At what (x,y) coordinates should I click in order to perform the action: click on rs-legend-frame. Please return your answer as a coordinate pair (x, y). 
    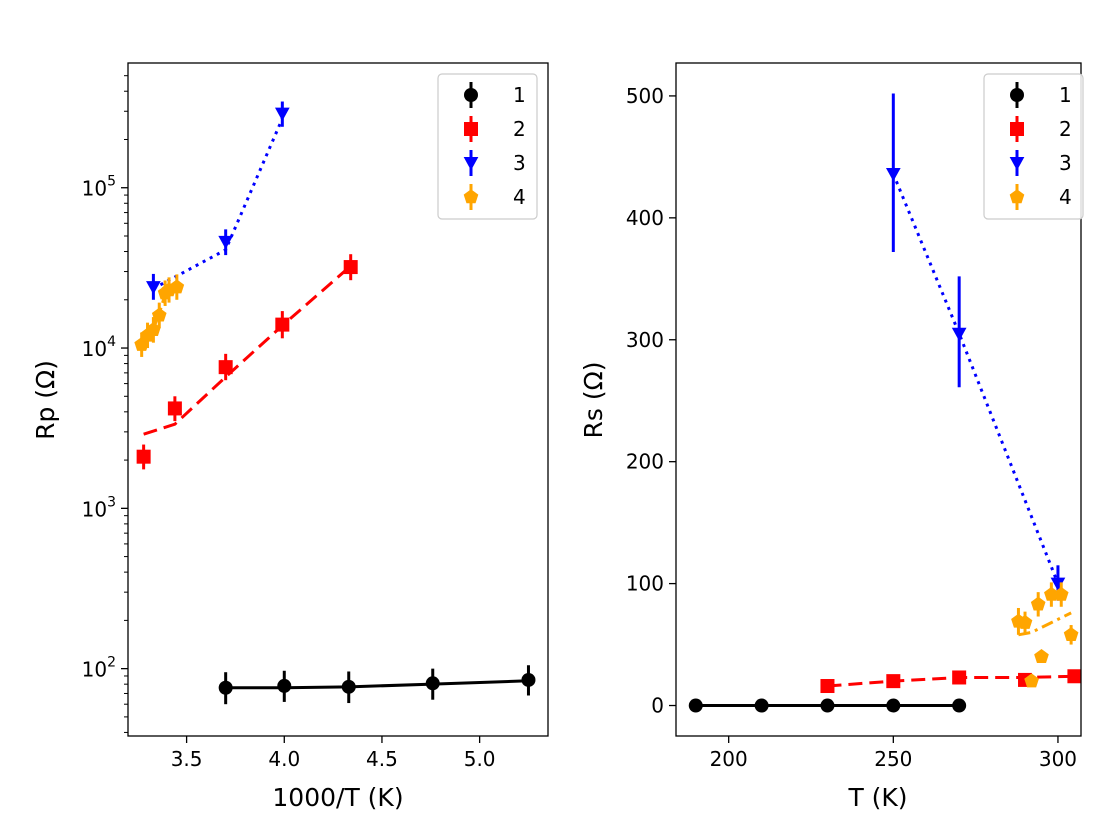
    Looking at the image, I should click on (1033, 146).